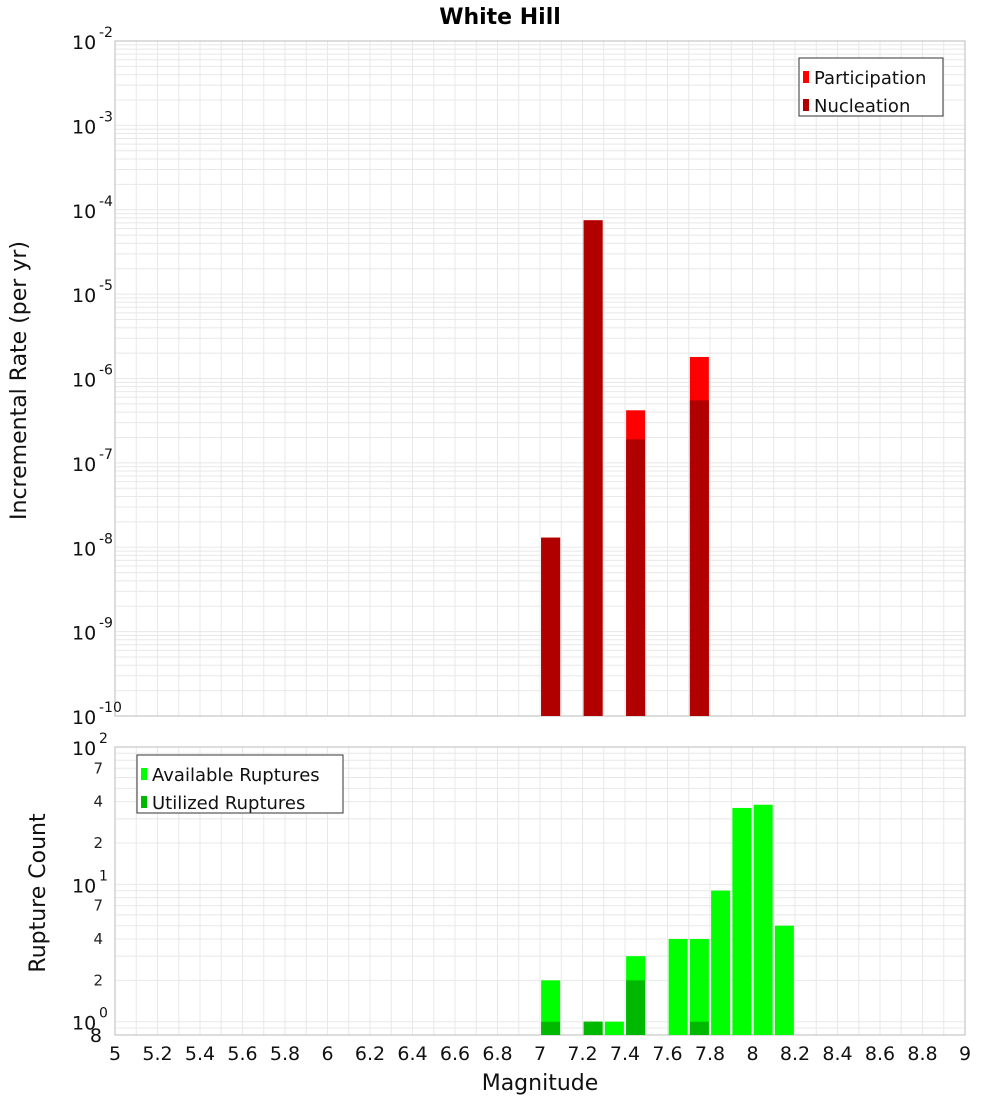  I want to click on x-tick-label: 8.6, so click(880, 1054).